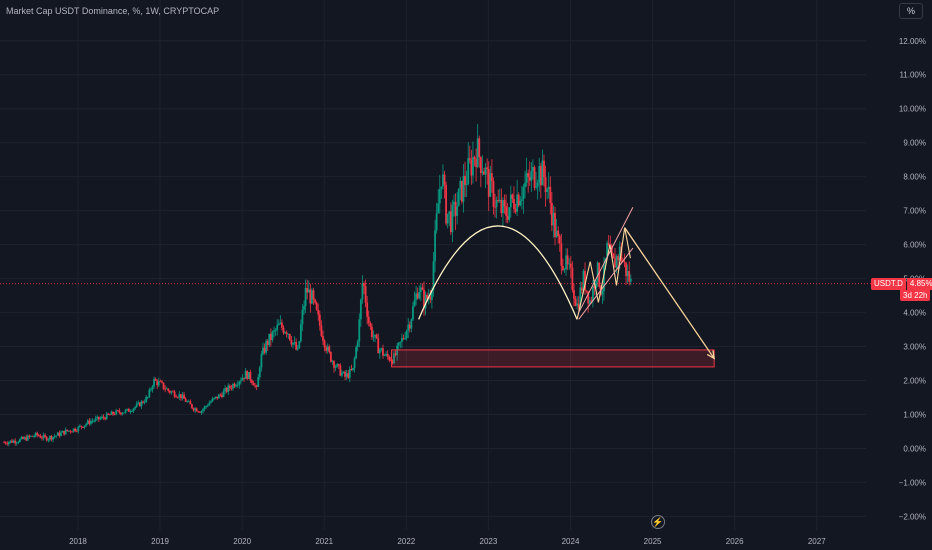 The width and height of the screenshot is (932, 550). What do you see at coordinates (669, 293) in the screenshot?
I see `target-arrow-line` at bounding box center [669, 293].